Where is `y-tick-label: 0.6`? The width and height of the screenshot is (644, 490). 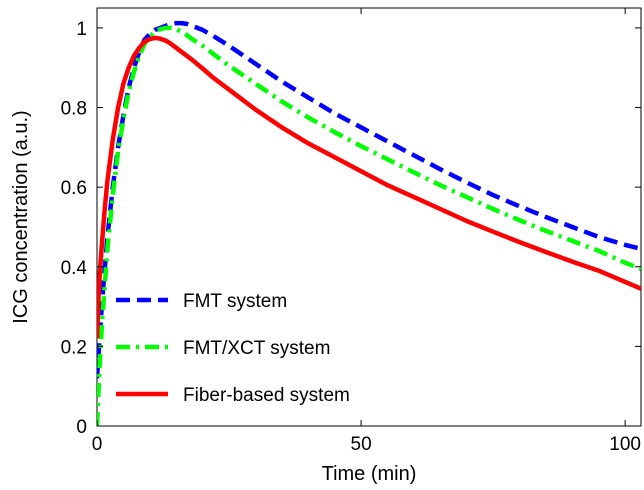
y-tick-label: 0.6 is located at coordinates (74, 188).